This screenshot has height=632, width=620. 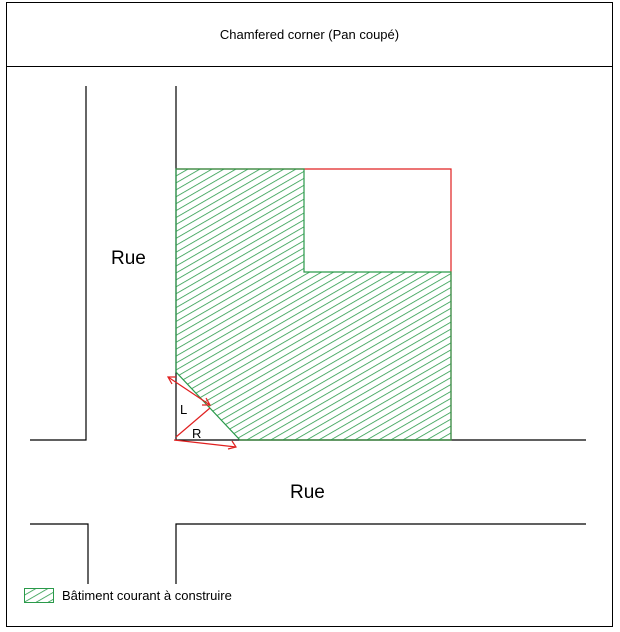 I want to click on leg-label: L, so click(x=183, y=409).